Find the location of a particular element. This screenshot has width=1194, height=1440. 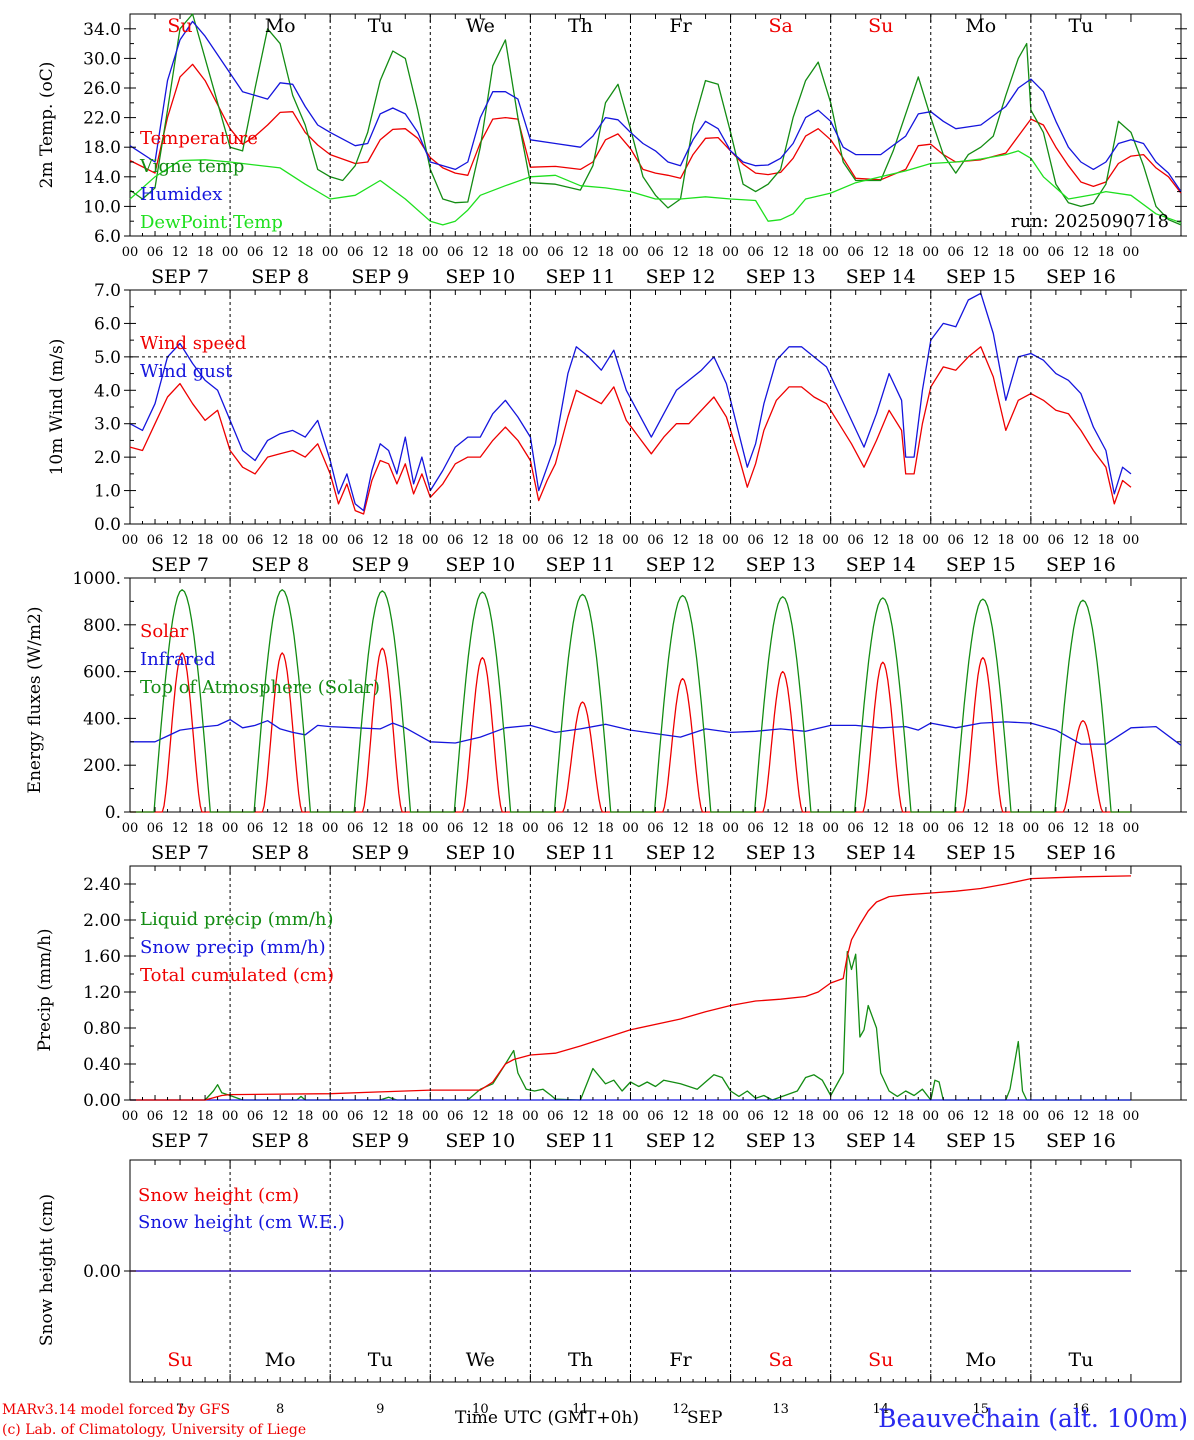

y-tick-label: 2.0 is located at coordinates (107, 458).